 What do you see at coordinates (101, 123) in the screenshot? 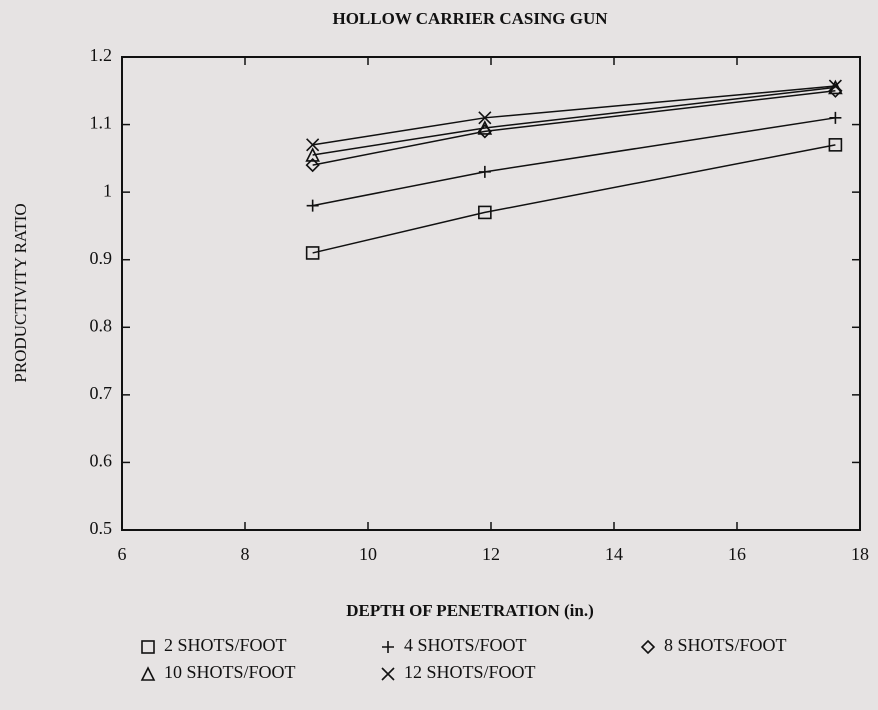
I see `y-tick-label: 1.1` at bounding box center [101, 123].